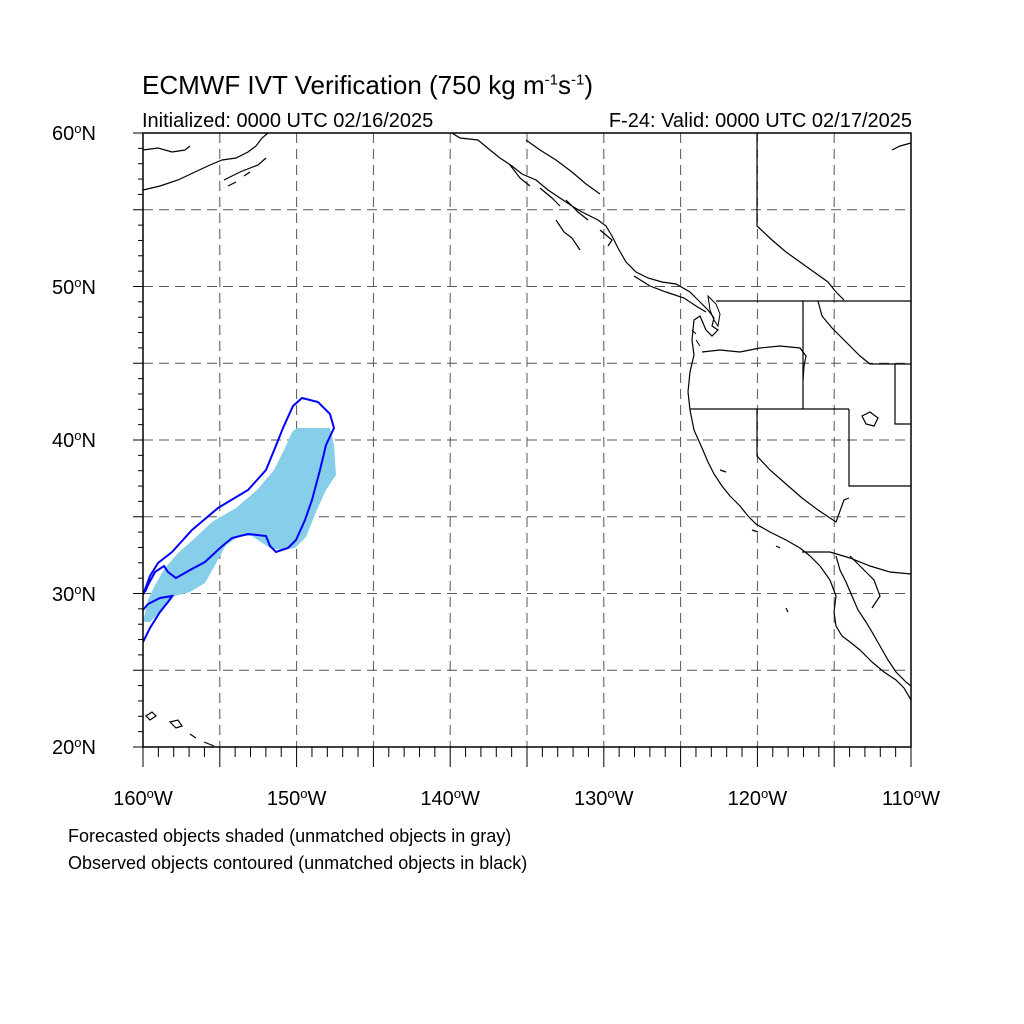  What do you see at coordinates (74, 133) in the screenshot?
I see `lat-label: 60oN` at bounding box center [74, 133].